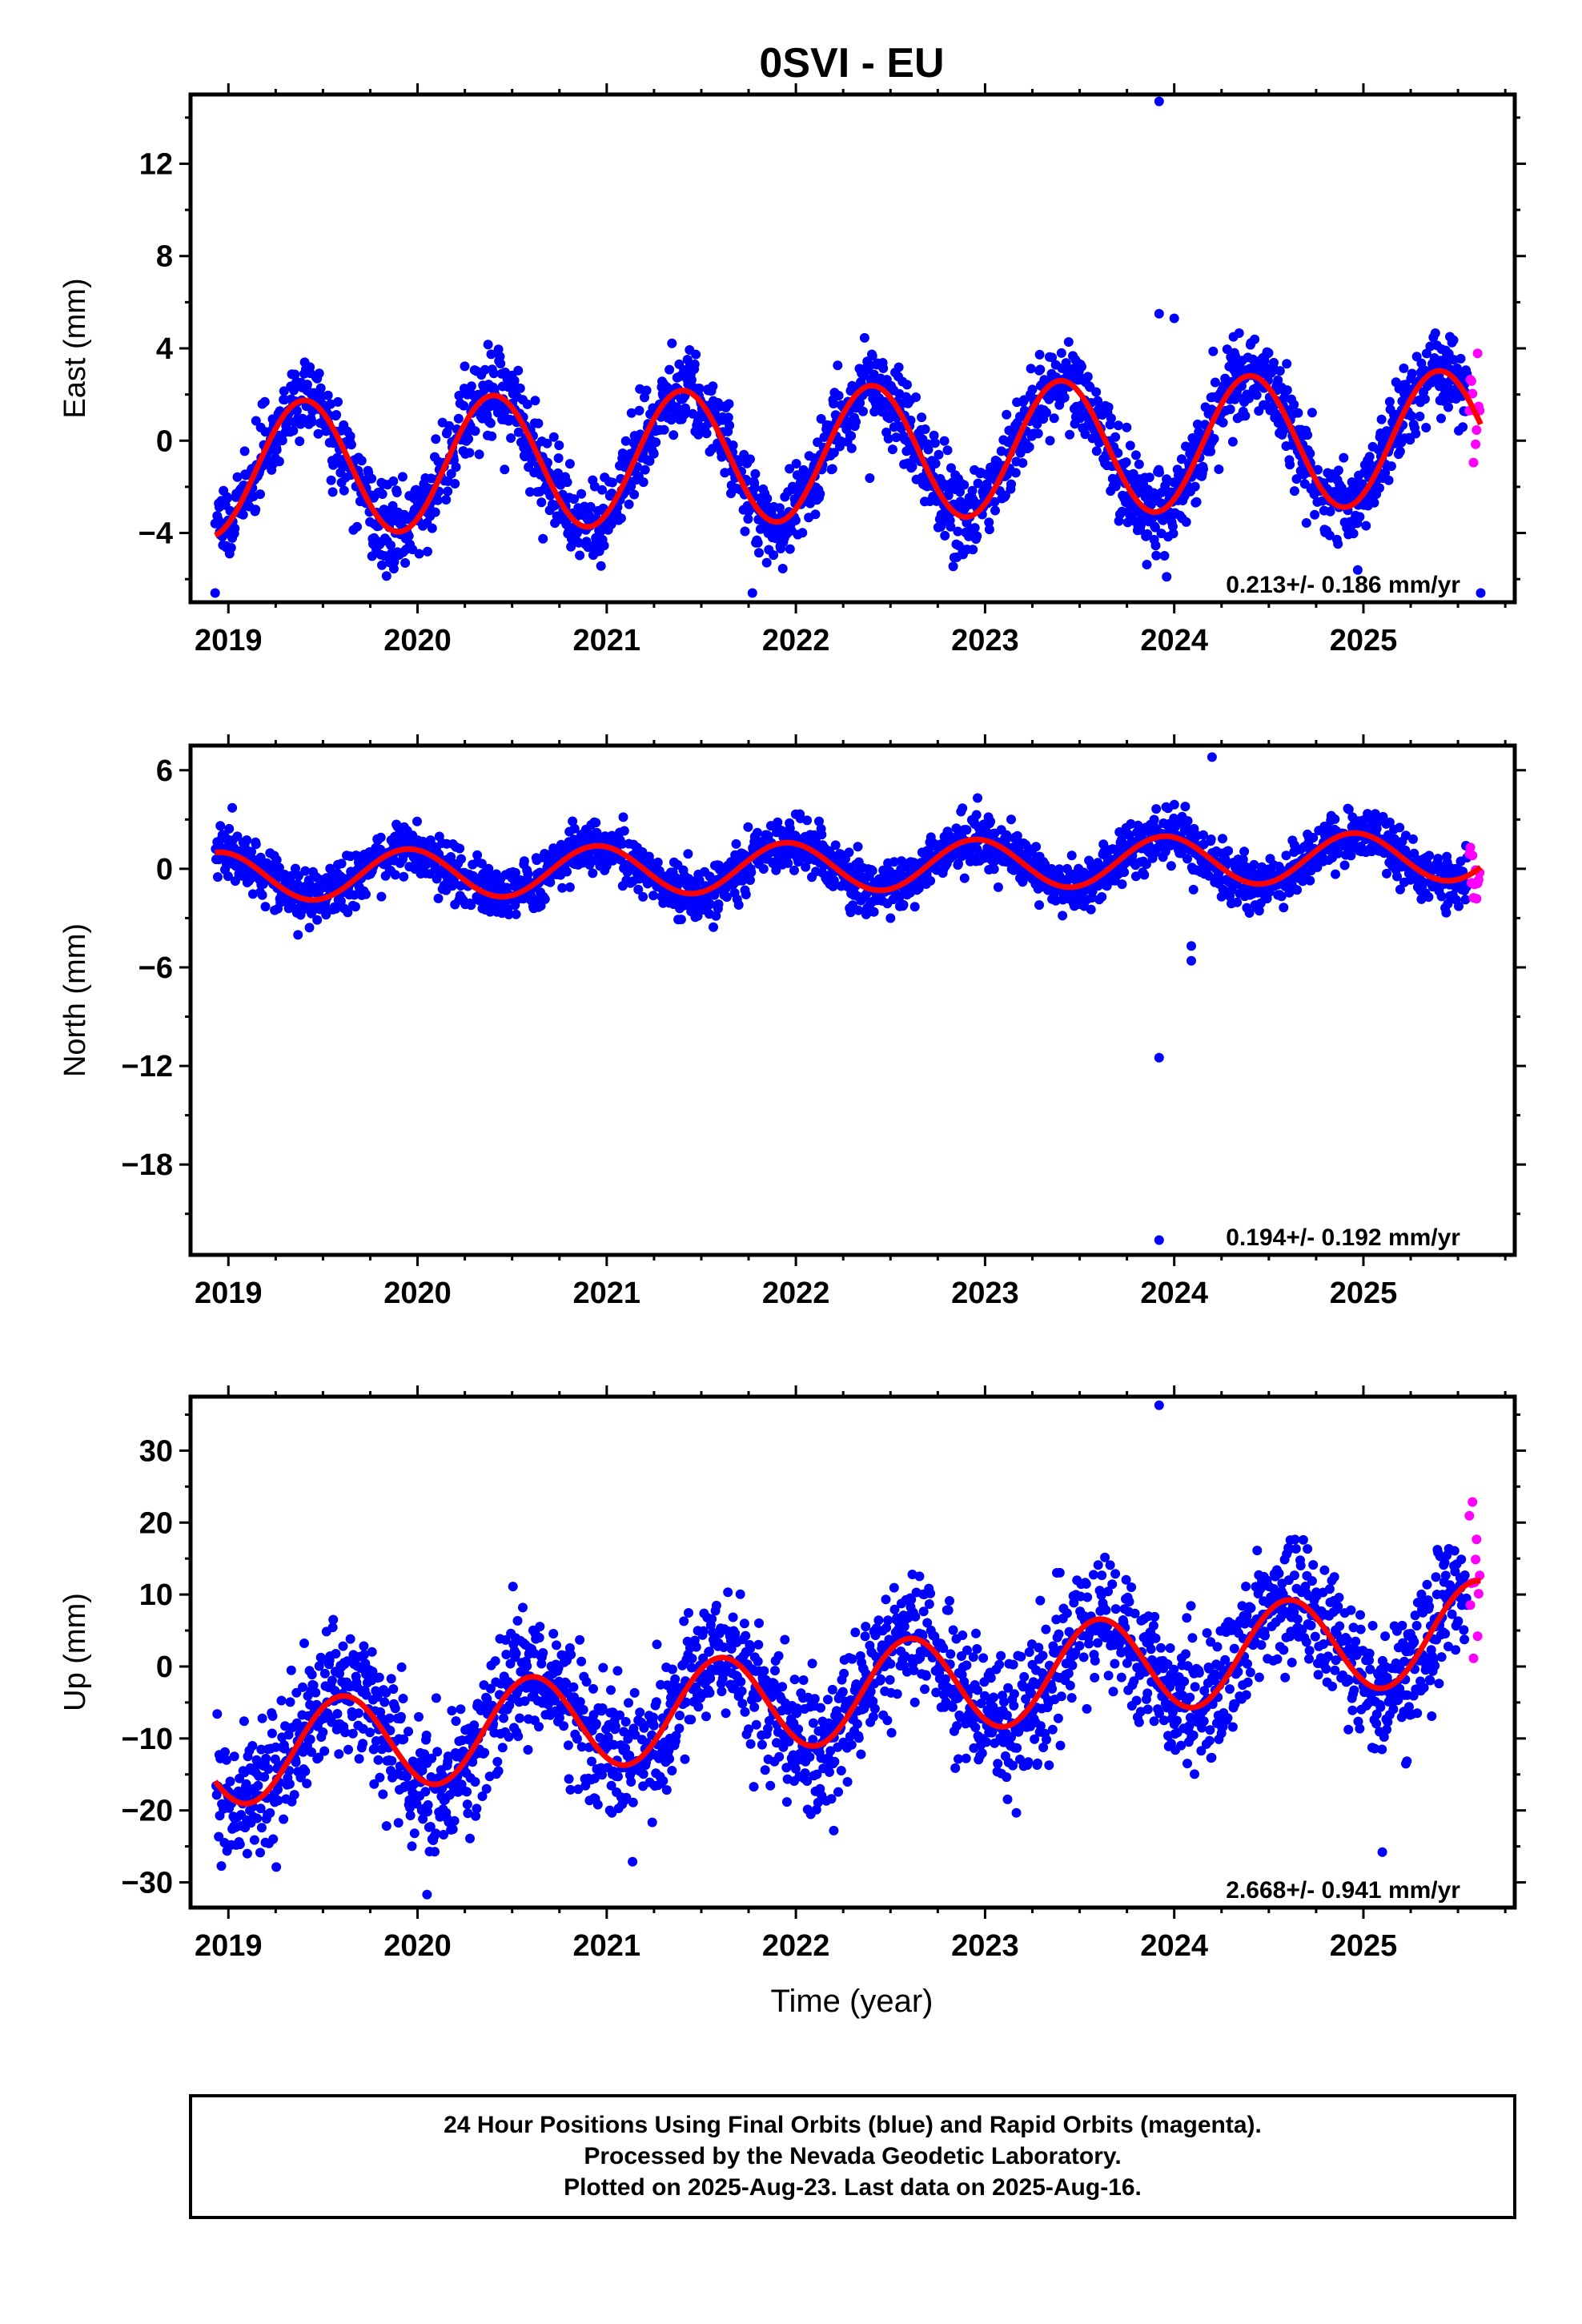 This screenshot has width=1582, height=2324. I want to click on velocity-annotation: 0.194+/- 0.192 mm/yr, so click(1343, 1237).